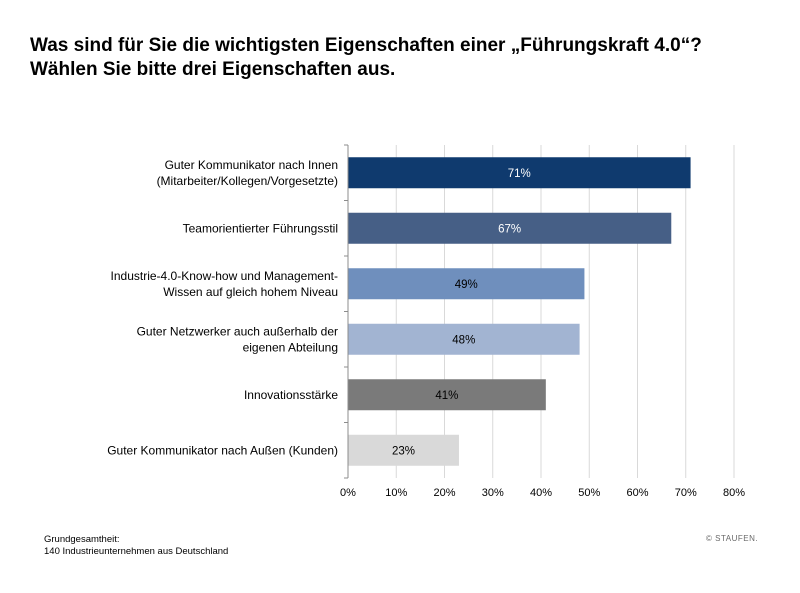  I want to click on data-label: 67%, so click(509, 229).